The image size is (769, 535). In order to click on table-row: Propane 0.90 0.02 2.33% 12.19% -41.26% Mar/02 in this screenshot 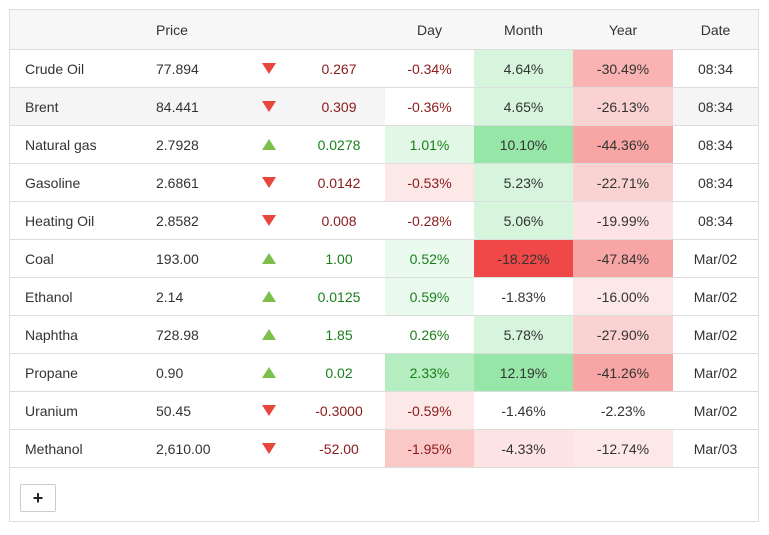, I will do `click(384, 372)`.